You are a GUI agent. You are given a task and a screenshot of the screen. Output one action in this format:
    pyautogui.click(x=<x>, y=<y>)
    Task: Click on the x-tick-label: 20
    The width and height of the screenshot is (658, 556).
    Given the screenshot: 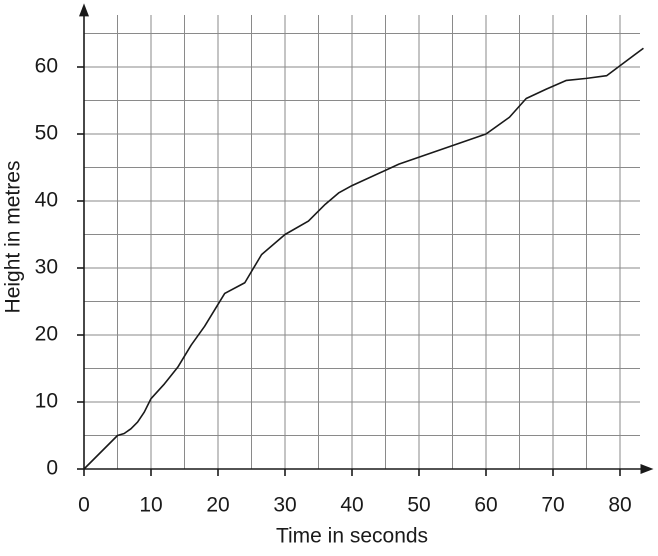 What is the action you would take?
    pyautogui.click(x=217, y=505)
    